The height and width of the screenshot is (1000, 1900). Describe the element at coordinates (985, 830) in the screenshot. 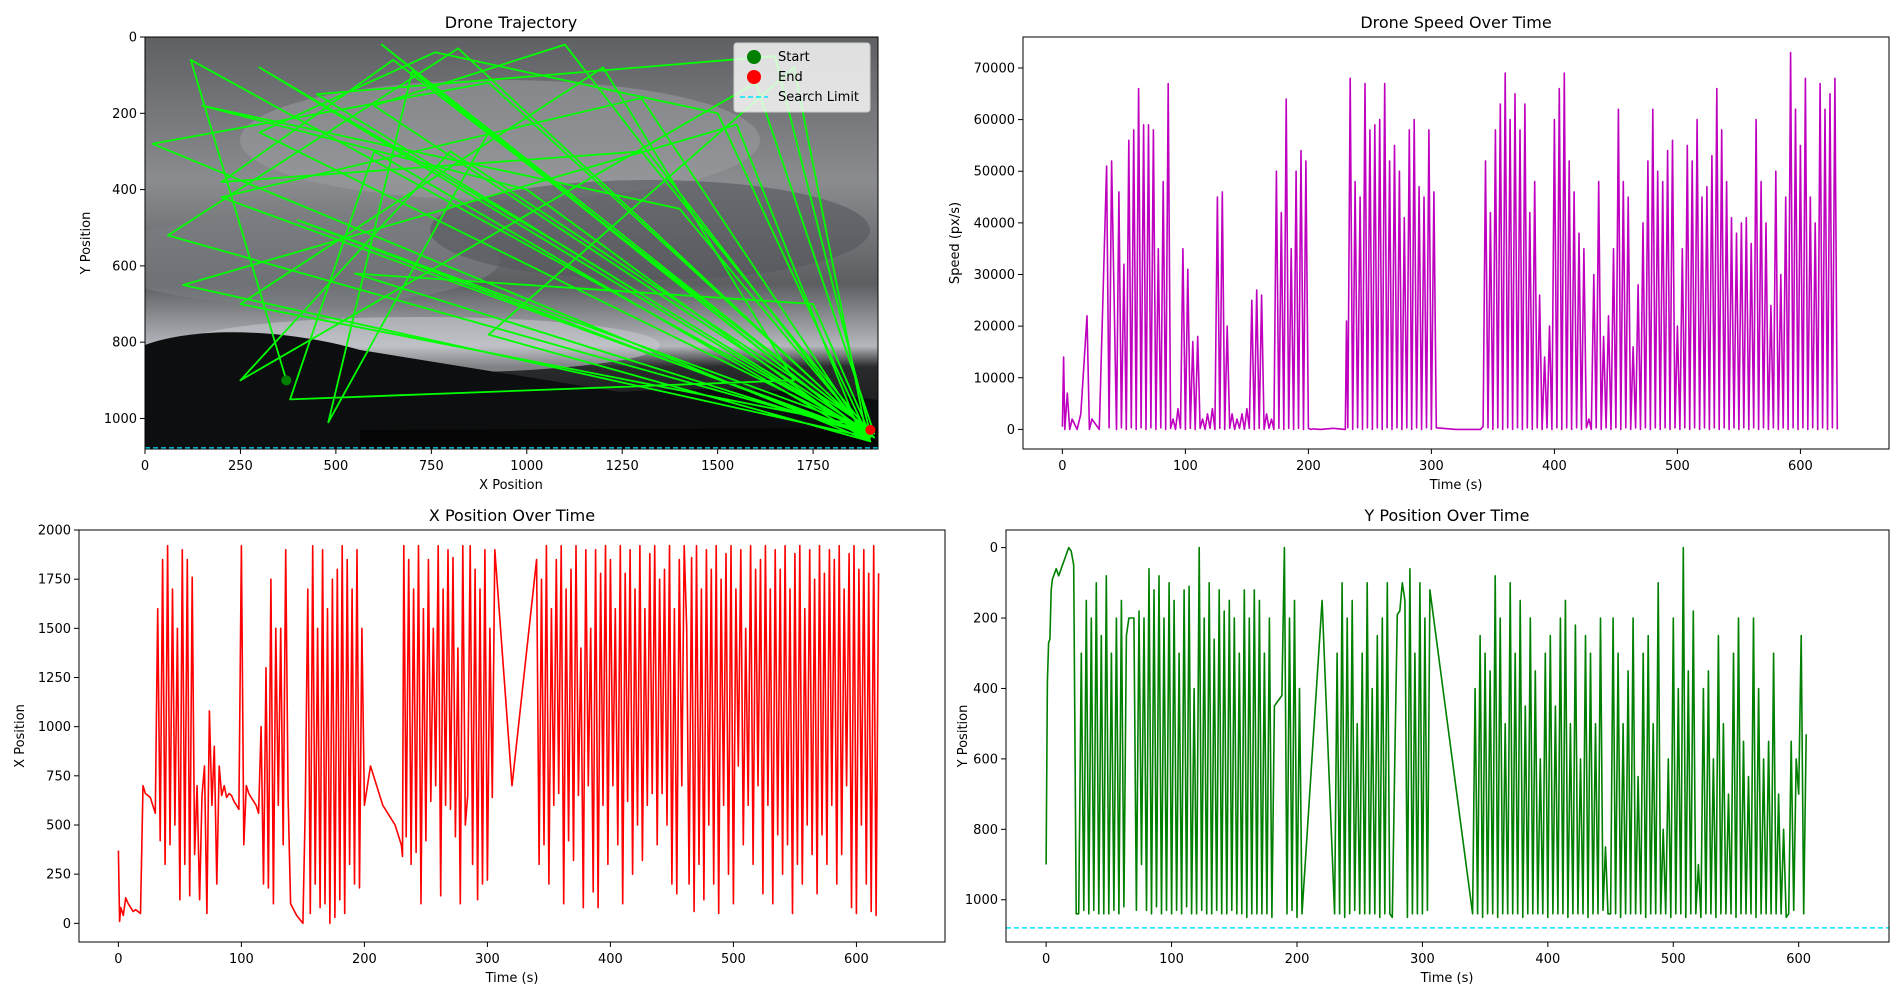

I see `ypos-ytick-label: 800` at that location.